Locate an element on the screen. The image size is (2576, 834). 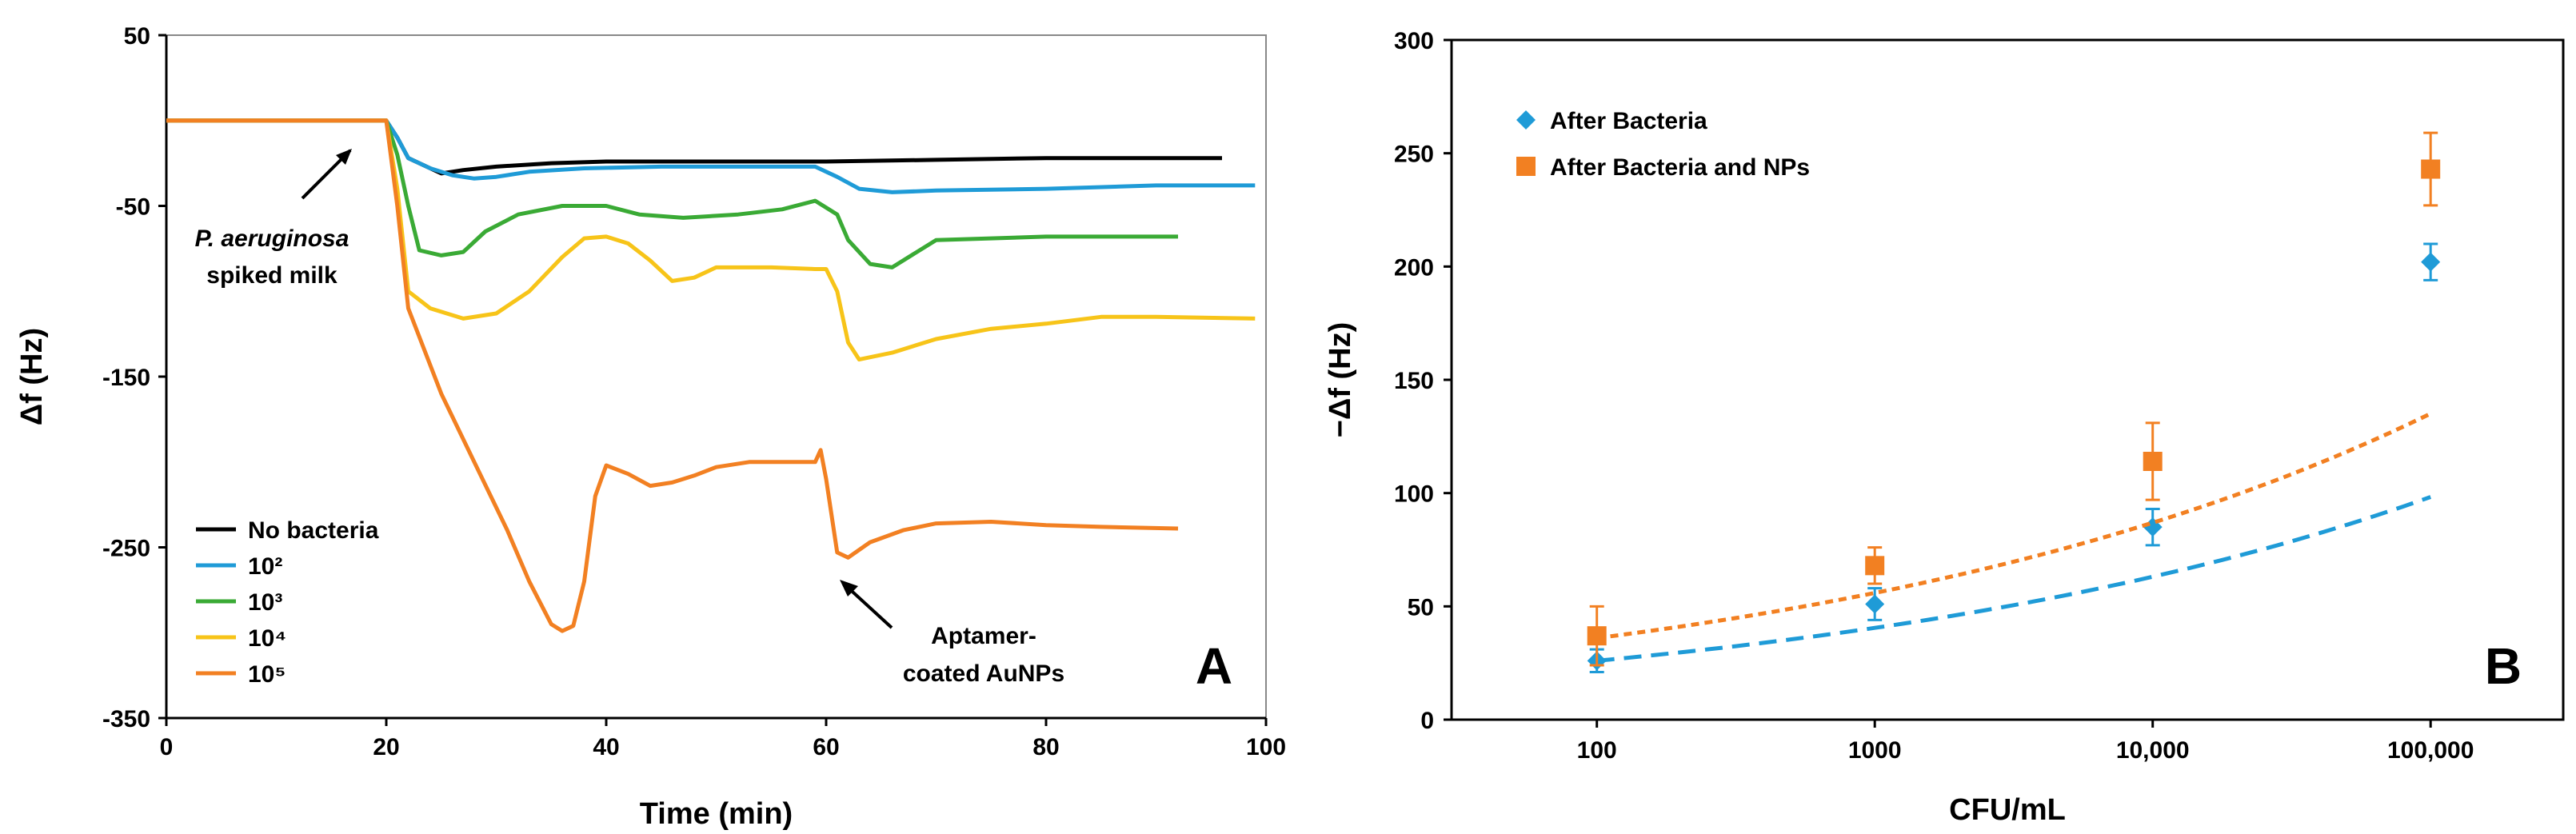
x-tick-label: 80 is located at coordinates (1045, 747).